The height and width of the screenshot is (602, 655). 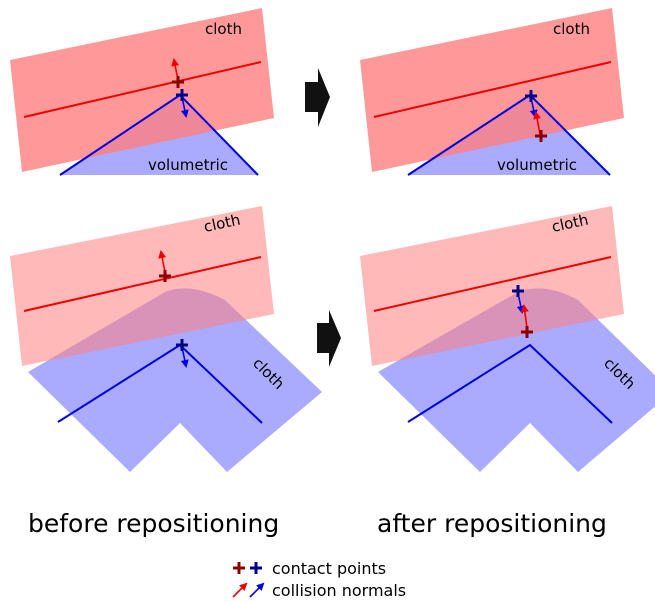 What do you see at coordinates (339, 590) in the screenshot?
I see `legend-collision-normals: collision normals` at bounding box center [339, 590].